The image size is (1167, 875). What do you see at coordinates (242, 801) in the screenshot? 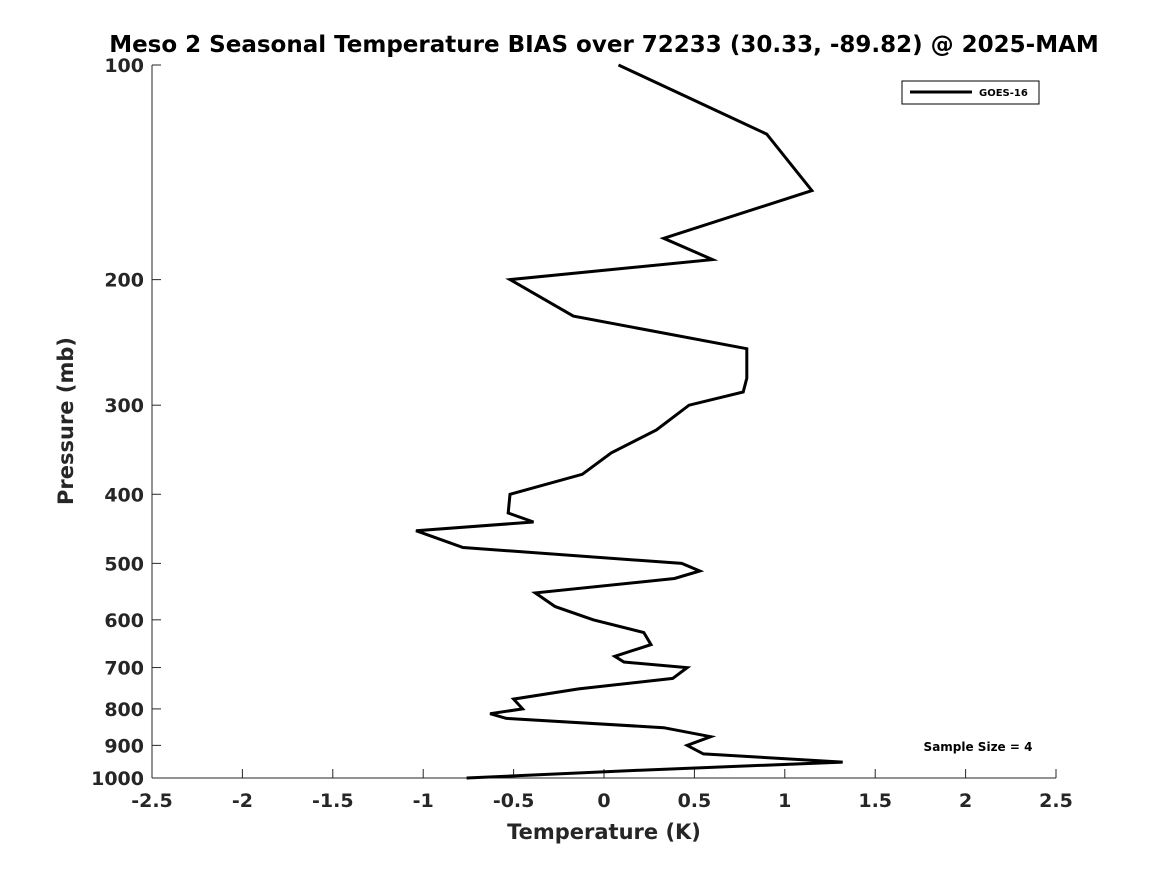
I see `x-tick-label: -2` at bounding box center [242, 801].